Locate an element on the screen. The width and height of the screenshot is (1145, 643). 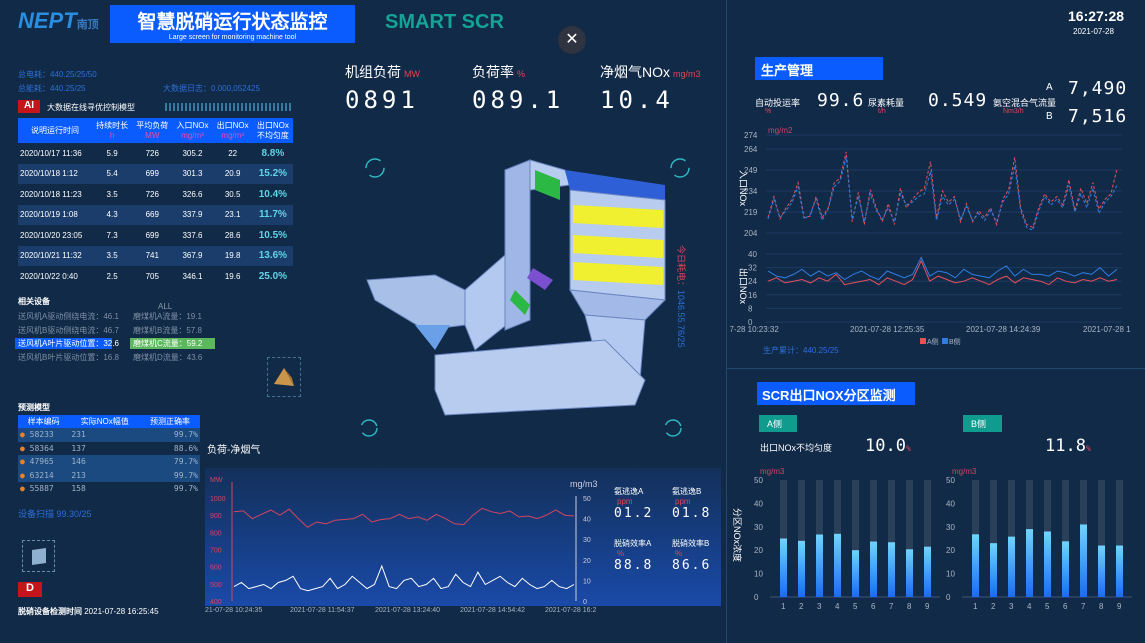
flow-b-label: B is located at coordinates (1049, 116).